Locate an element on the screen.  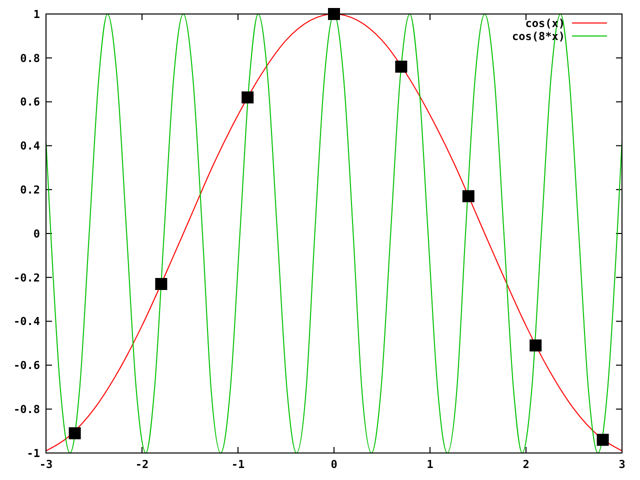
x-tick-label: -1 is located at coordinates (238, 464).